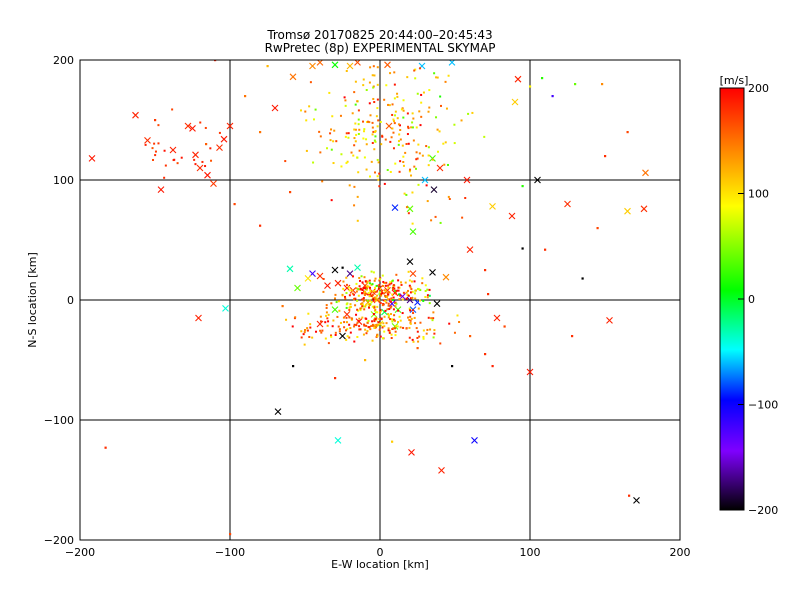  Describe the element at coordinates (59, 540) in the screenshot. I see `y-tick-label: −200` at that location.